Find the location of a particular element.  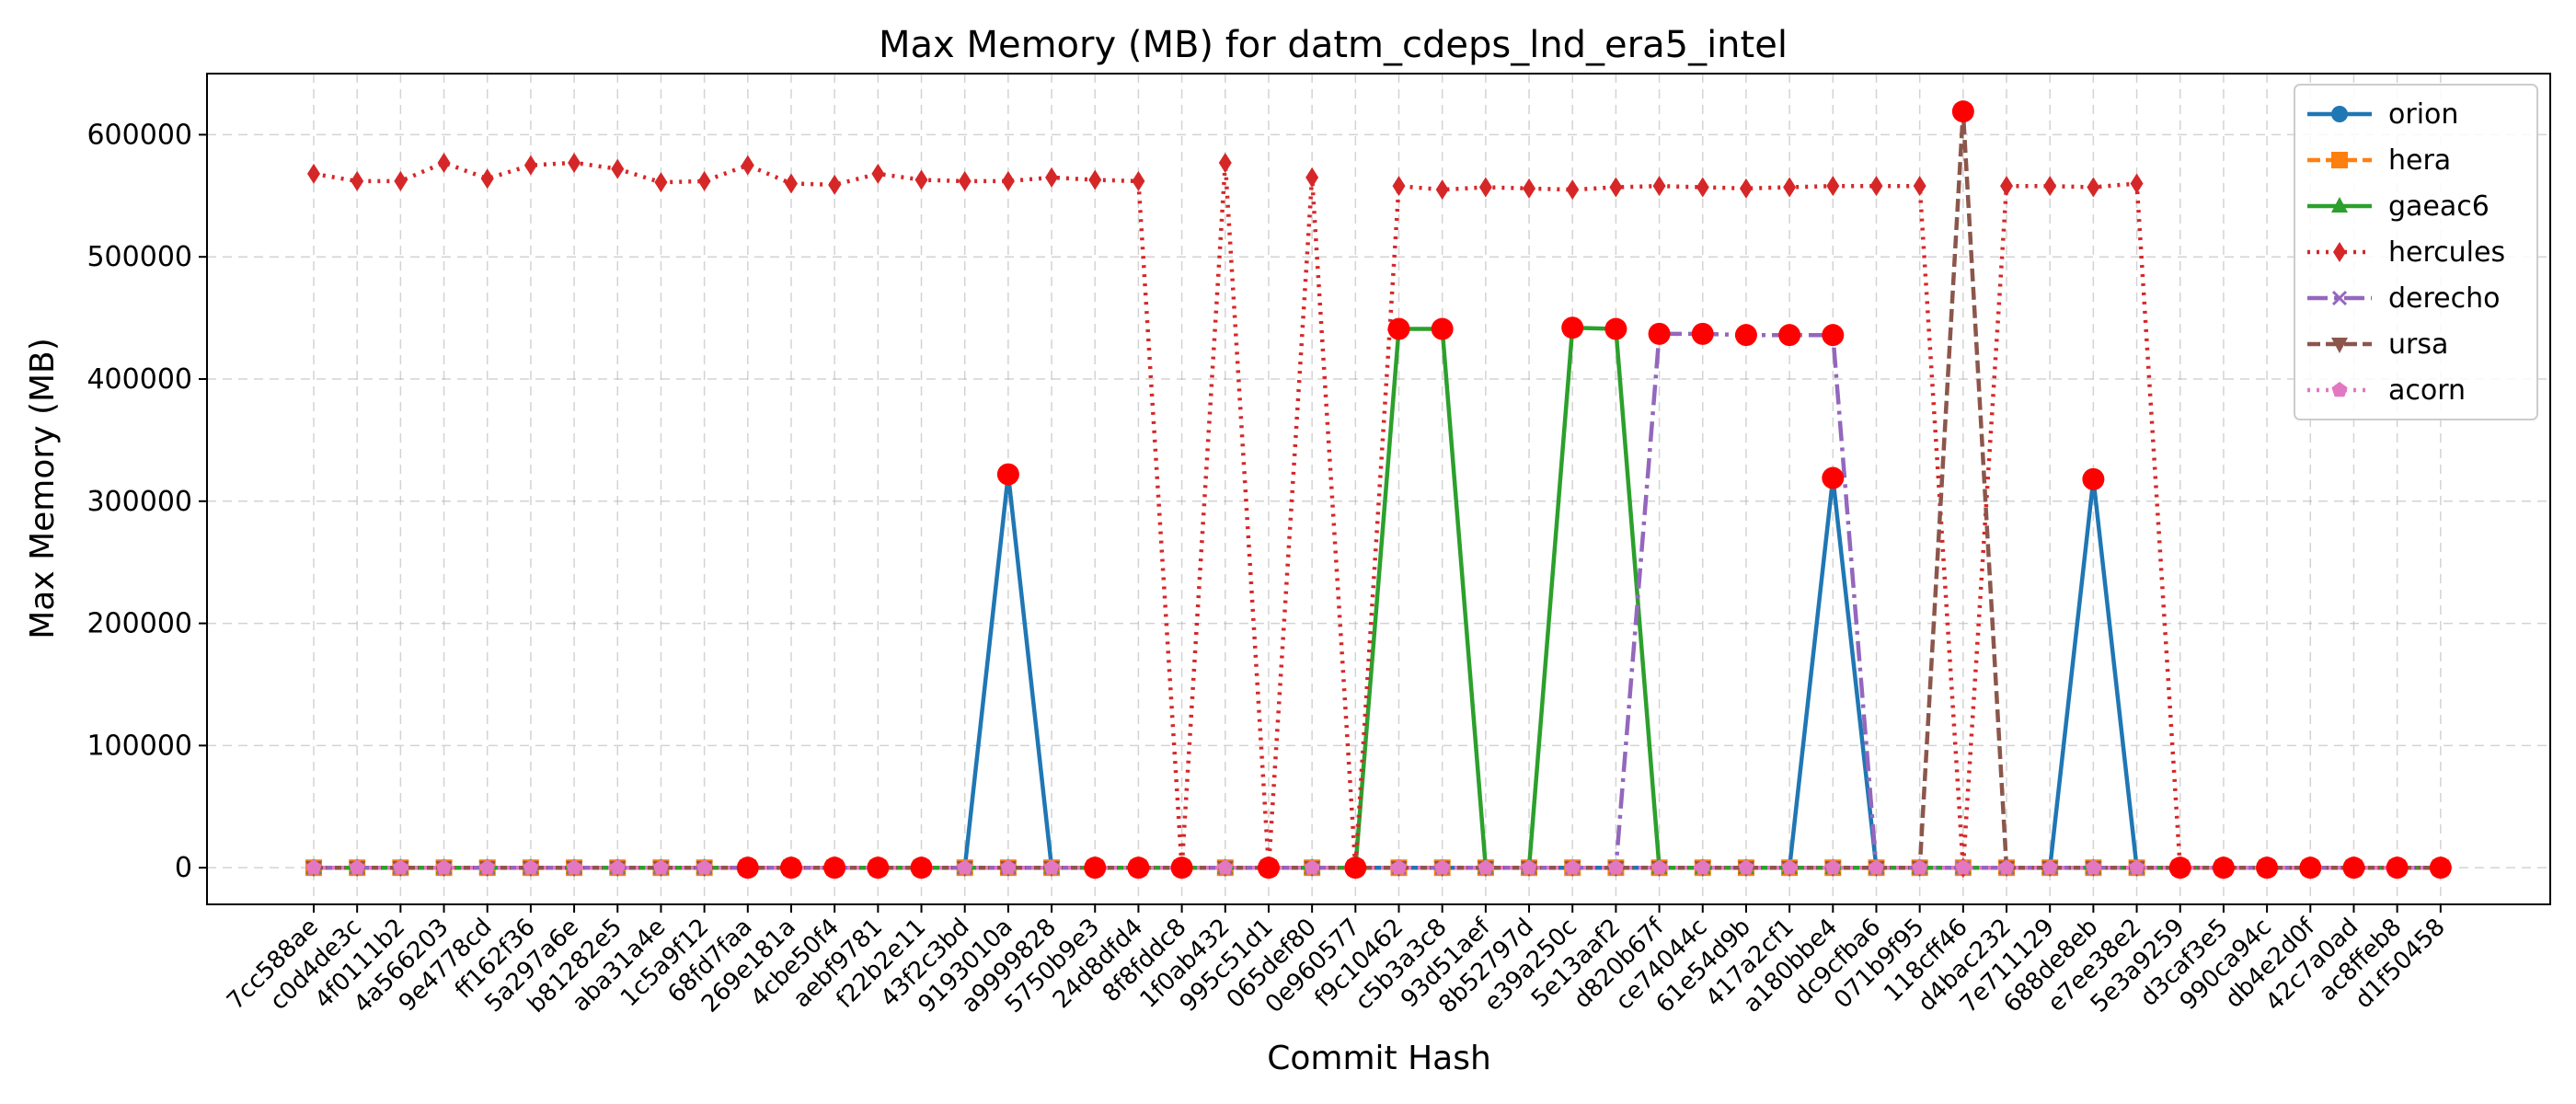

legend-item-acorn: acorn is located at coordinates (2386, 390).